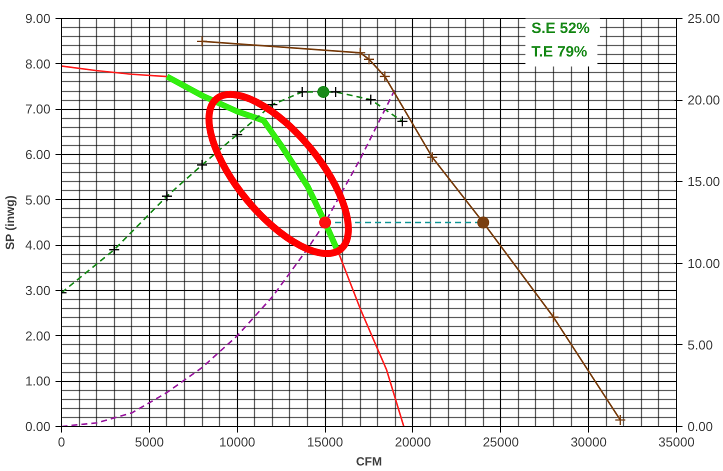 Image resolution: width=723 pixels, height=471 pixels. I want to click on x-tick-label: 0, so click(62, 442).